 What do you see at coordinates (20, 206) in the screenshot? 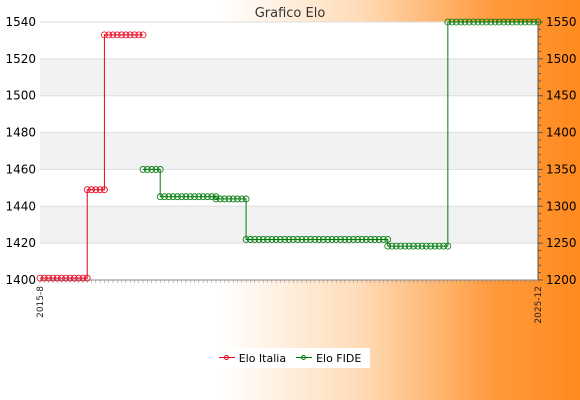
I see `left-tick-label: 1440` at bounding box center [20, 206].